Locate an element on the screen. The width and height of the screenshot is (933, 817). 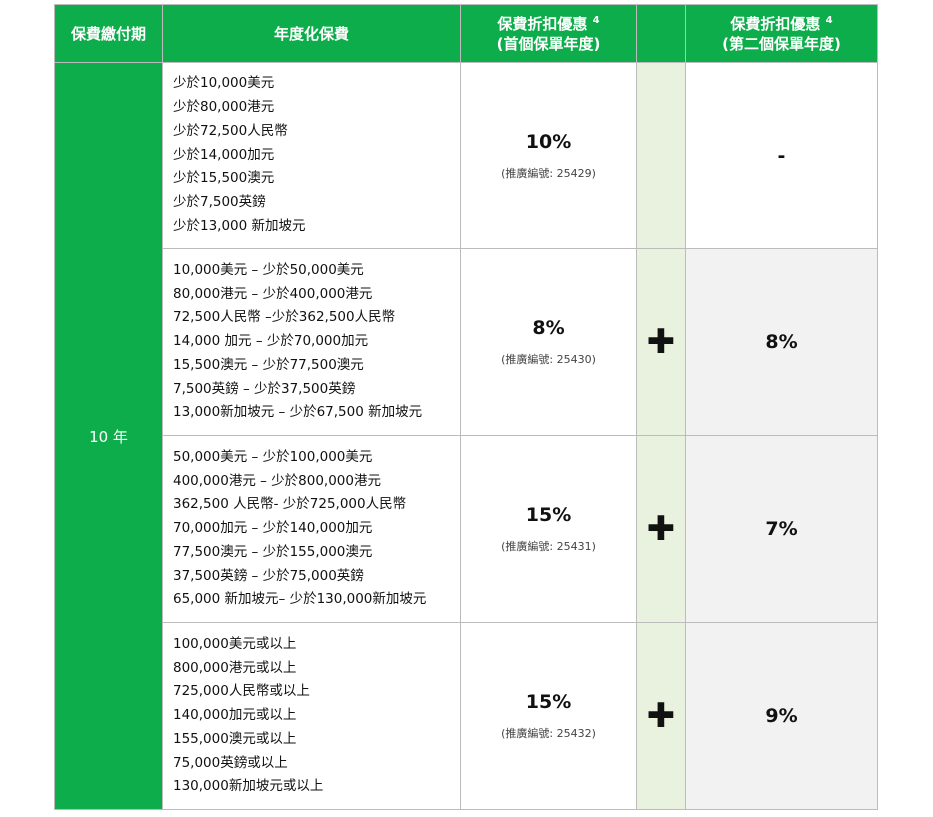
second-year-discount-value: 7% is located at coordinates (781, 529).